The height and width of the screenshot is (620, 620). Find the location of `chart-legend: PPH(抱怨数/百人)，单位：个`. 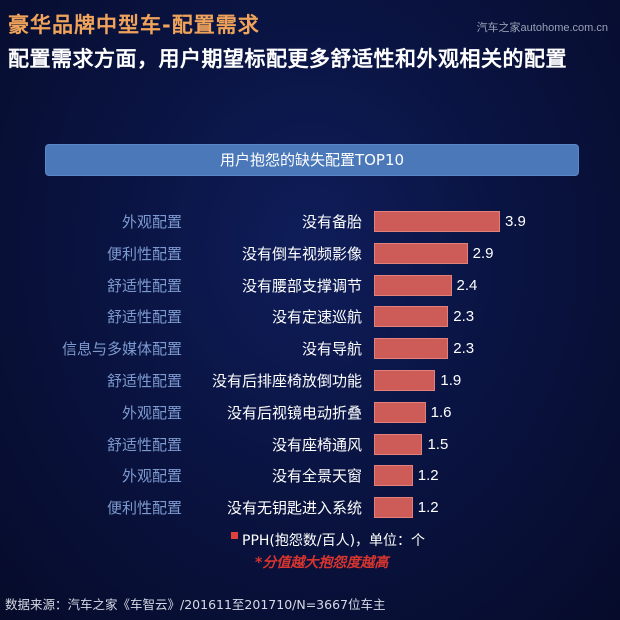

chart-legend: PPH(抱怨数/百人)，单位：个 is located at coordinates (328, 540).